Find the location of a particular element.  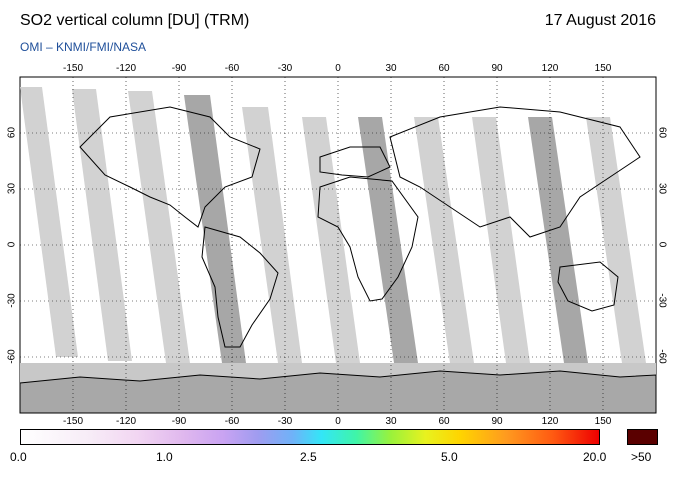

credit-line: OMI – KNMI/FMI/NASA is located at coordinates (83, 47).